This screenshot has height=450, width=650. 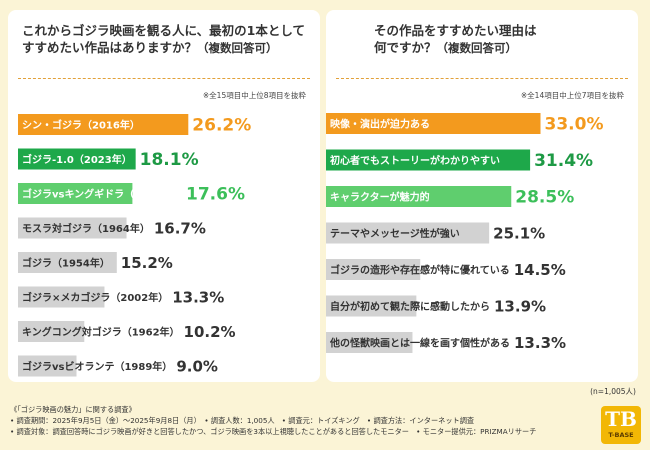 What do you see at coordinates (395, 233) in the screenshot?
I see `category-label-4: テーマやメッセージ性が強い` at bounding box center [395, 233].